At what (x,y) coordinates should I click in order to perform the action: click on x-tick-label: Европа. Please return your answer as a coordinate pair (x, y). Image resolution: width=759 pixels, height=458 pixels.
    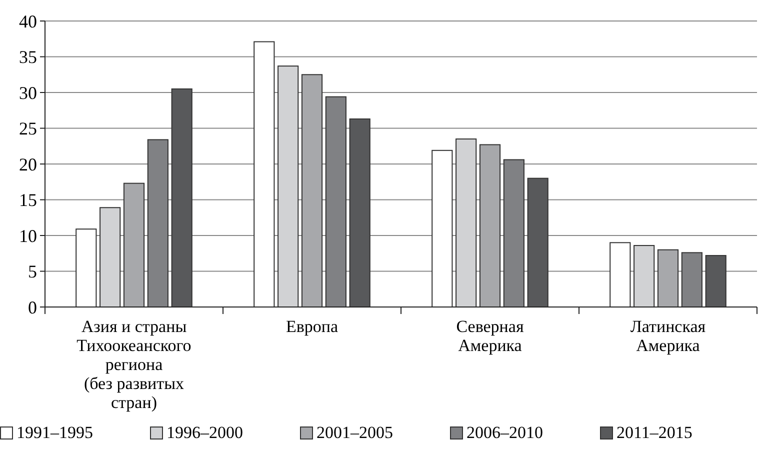
    Looking at the image, I should click on (312, 326).